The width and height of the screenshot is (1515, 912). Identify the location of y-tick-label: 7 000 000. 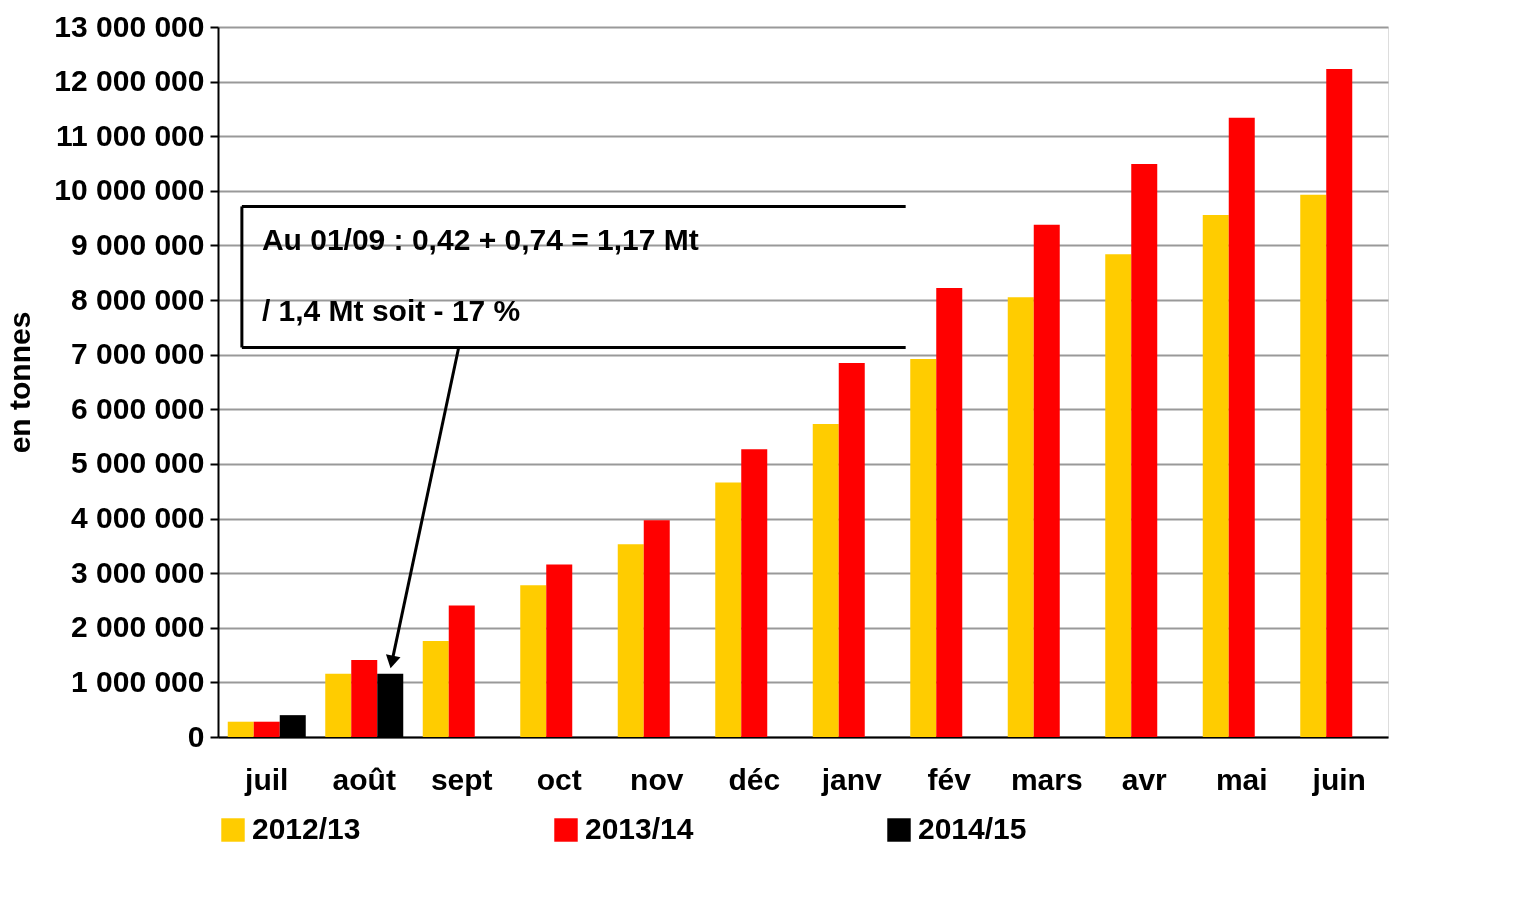
(138, 354).